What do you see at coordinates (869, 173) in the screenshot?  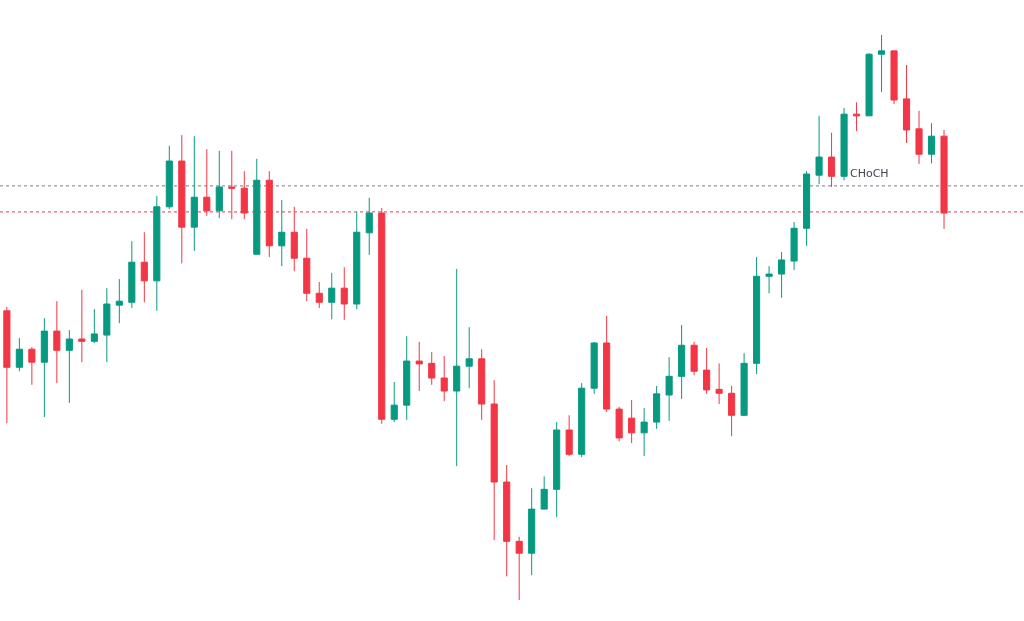 I see `ref-line-label: CHoCH` at bounding box center [869, 173].